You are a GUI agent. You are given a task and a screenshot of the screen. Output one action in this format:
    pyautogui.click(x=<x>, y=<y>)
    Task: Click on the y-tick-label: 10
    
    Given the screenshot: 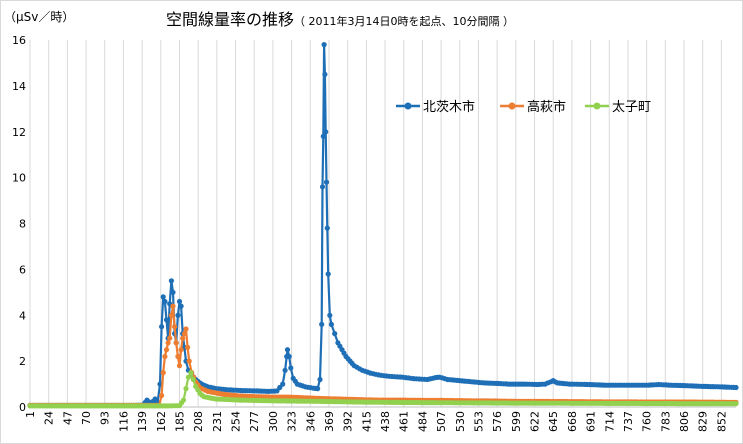 What is the action you would take?
    pyautogui.click(x=19, y=178)
    